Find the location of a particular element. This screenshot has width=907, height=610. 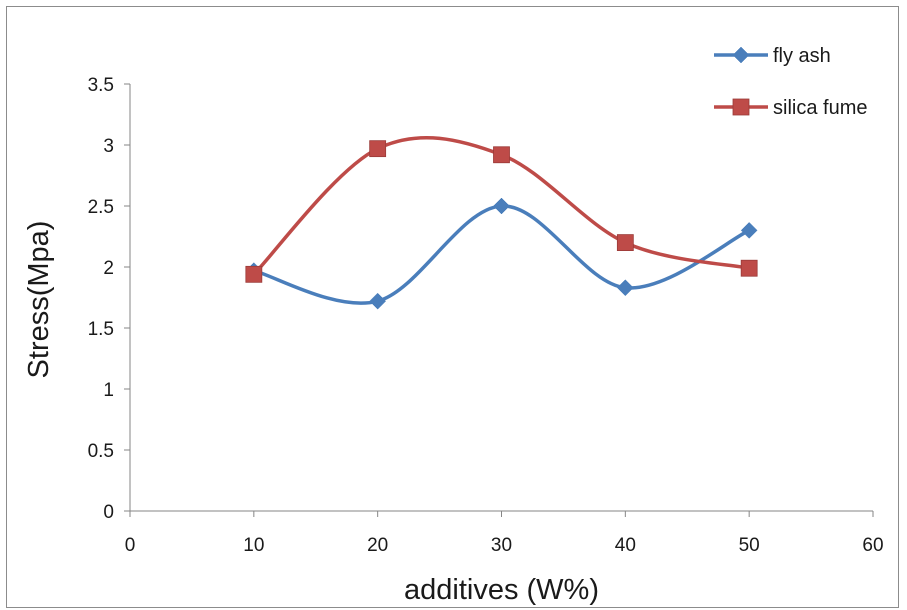

y-tick-label: 0.5 is located at coordinates (101, 451).